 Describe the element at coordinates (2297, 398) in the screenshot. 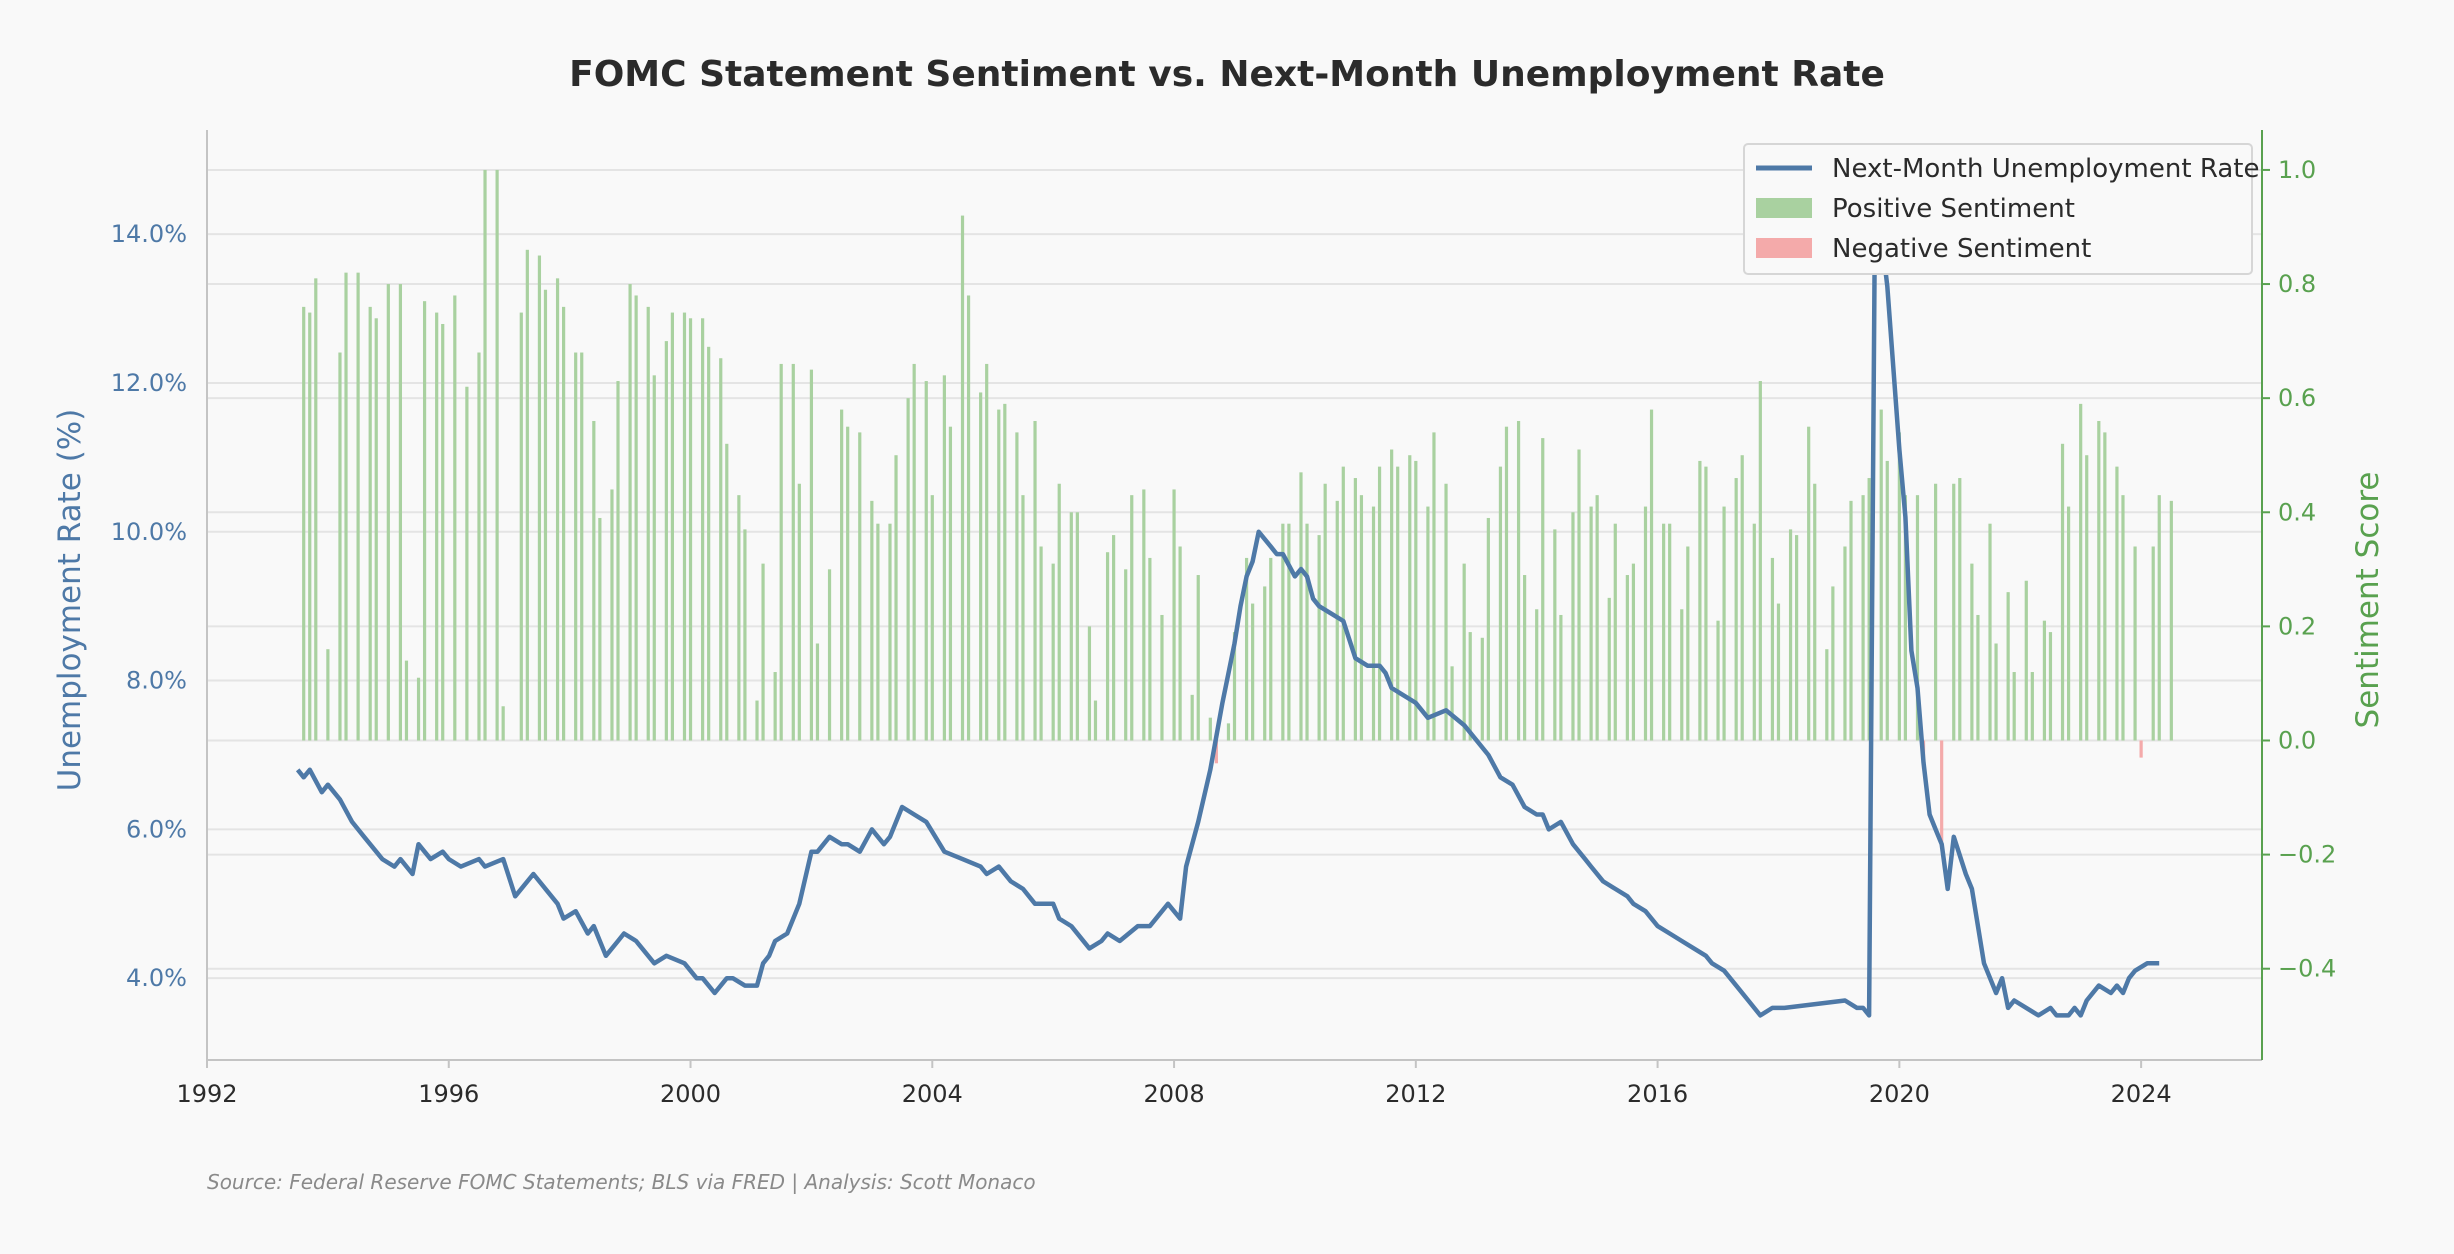

I see `y-right-tick-label: 0.6` at that location.